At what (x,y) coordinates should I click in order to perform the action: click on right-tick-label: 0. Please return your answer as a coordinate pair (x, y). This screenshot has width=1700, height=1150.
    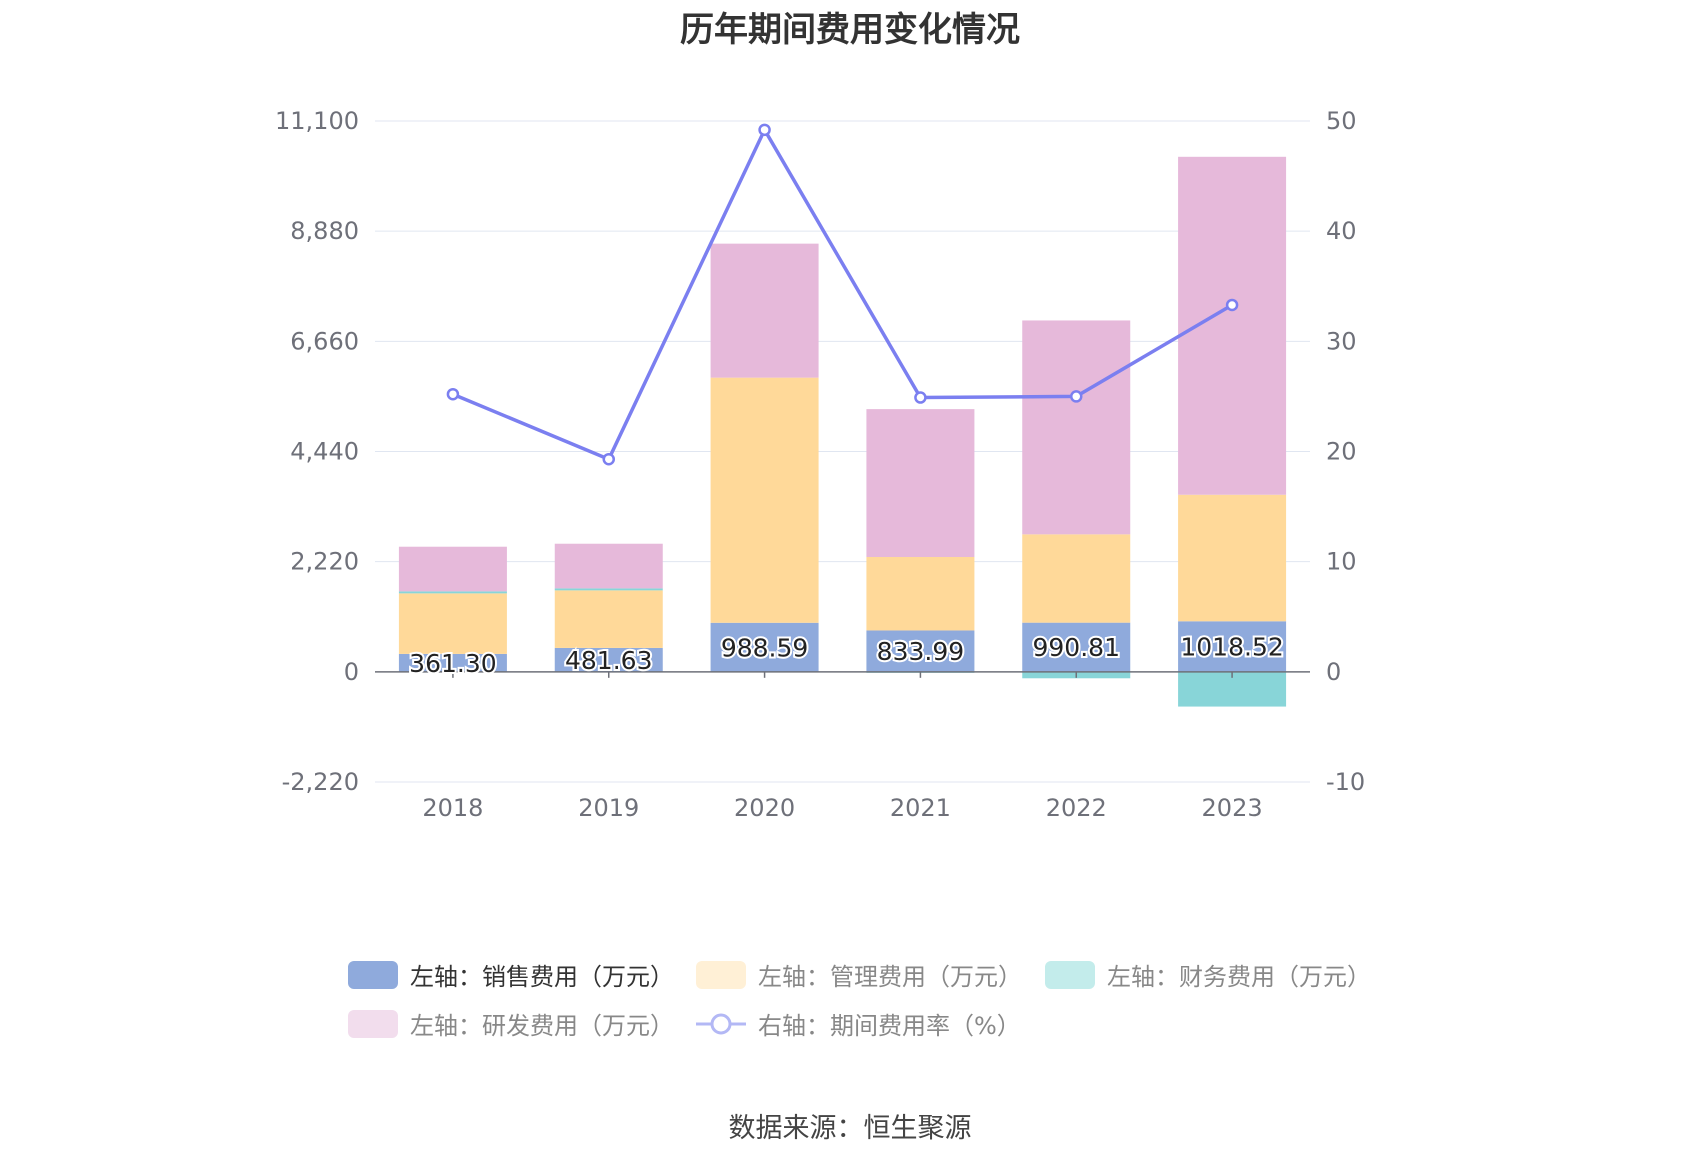
    Looking at the image, I should click on (1333, 672).